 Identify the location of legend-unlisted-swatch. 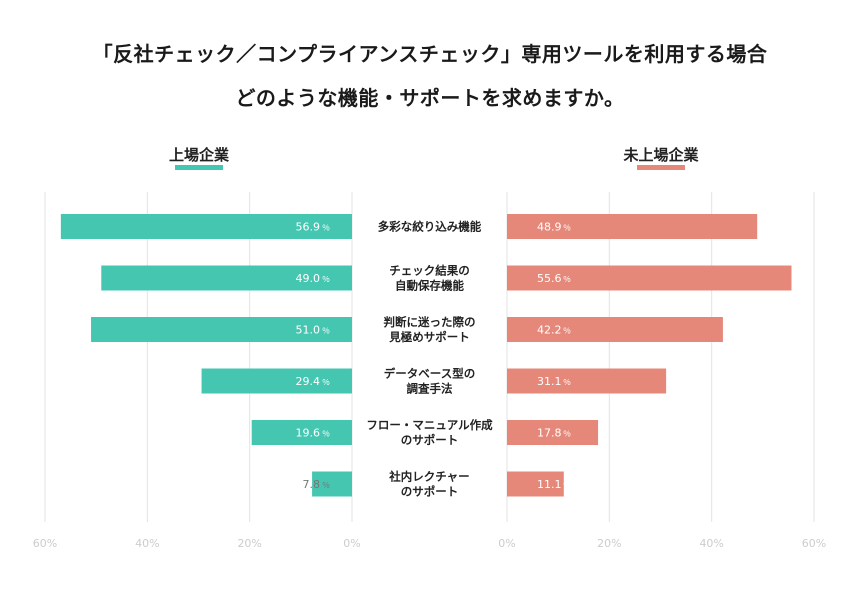
(661, 167).